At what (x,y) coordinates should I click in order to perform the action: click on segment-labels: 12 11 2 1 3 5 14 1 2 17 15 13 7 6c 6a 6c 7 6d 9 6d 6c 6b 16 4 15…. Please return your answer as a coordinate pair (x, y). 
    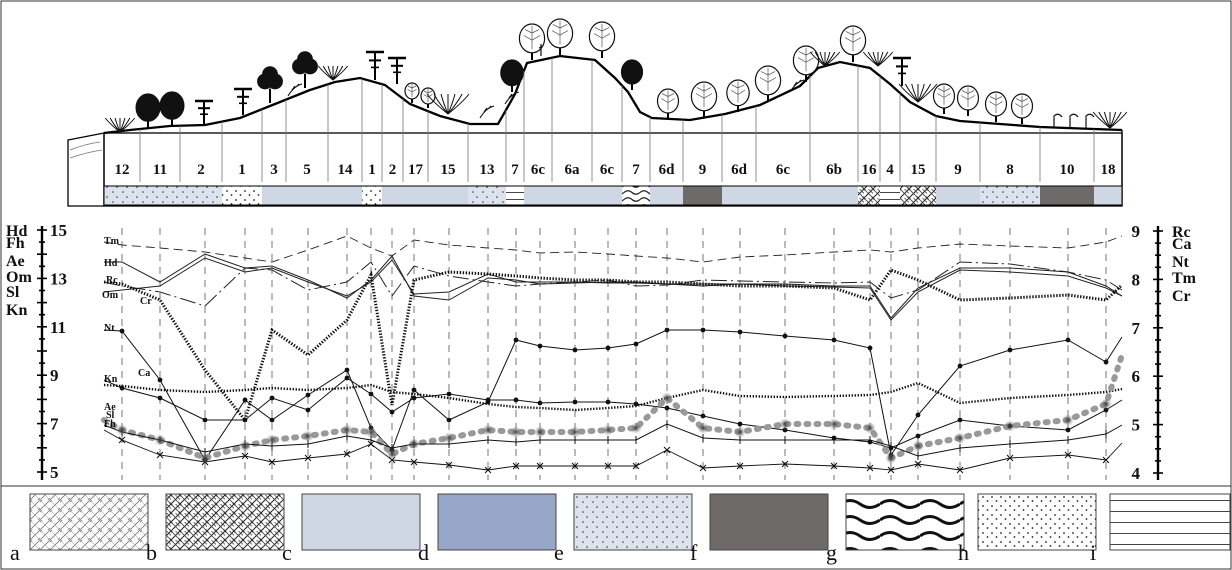
    Looking at the image, I should click on (615, 170).